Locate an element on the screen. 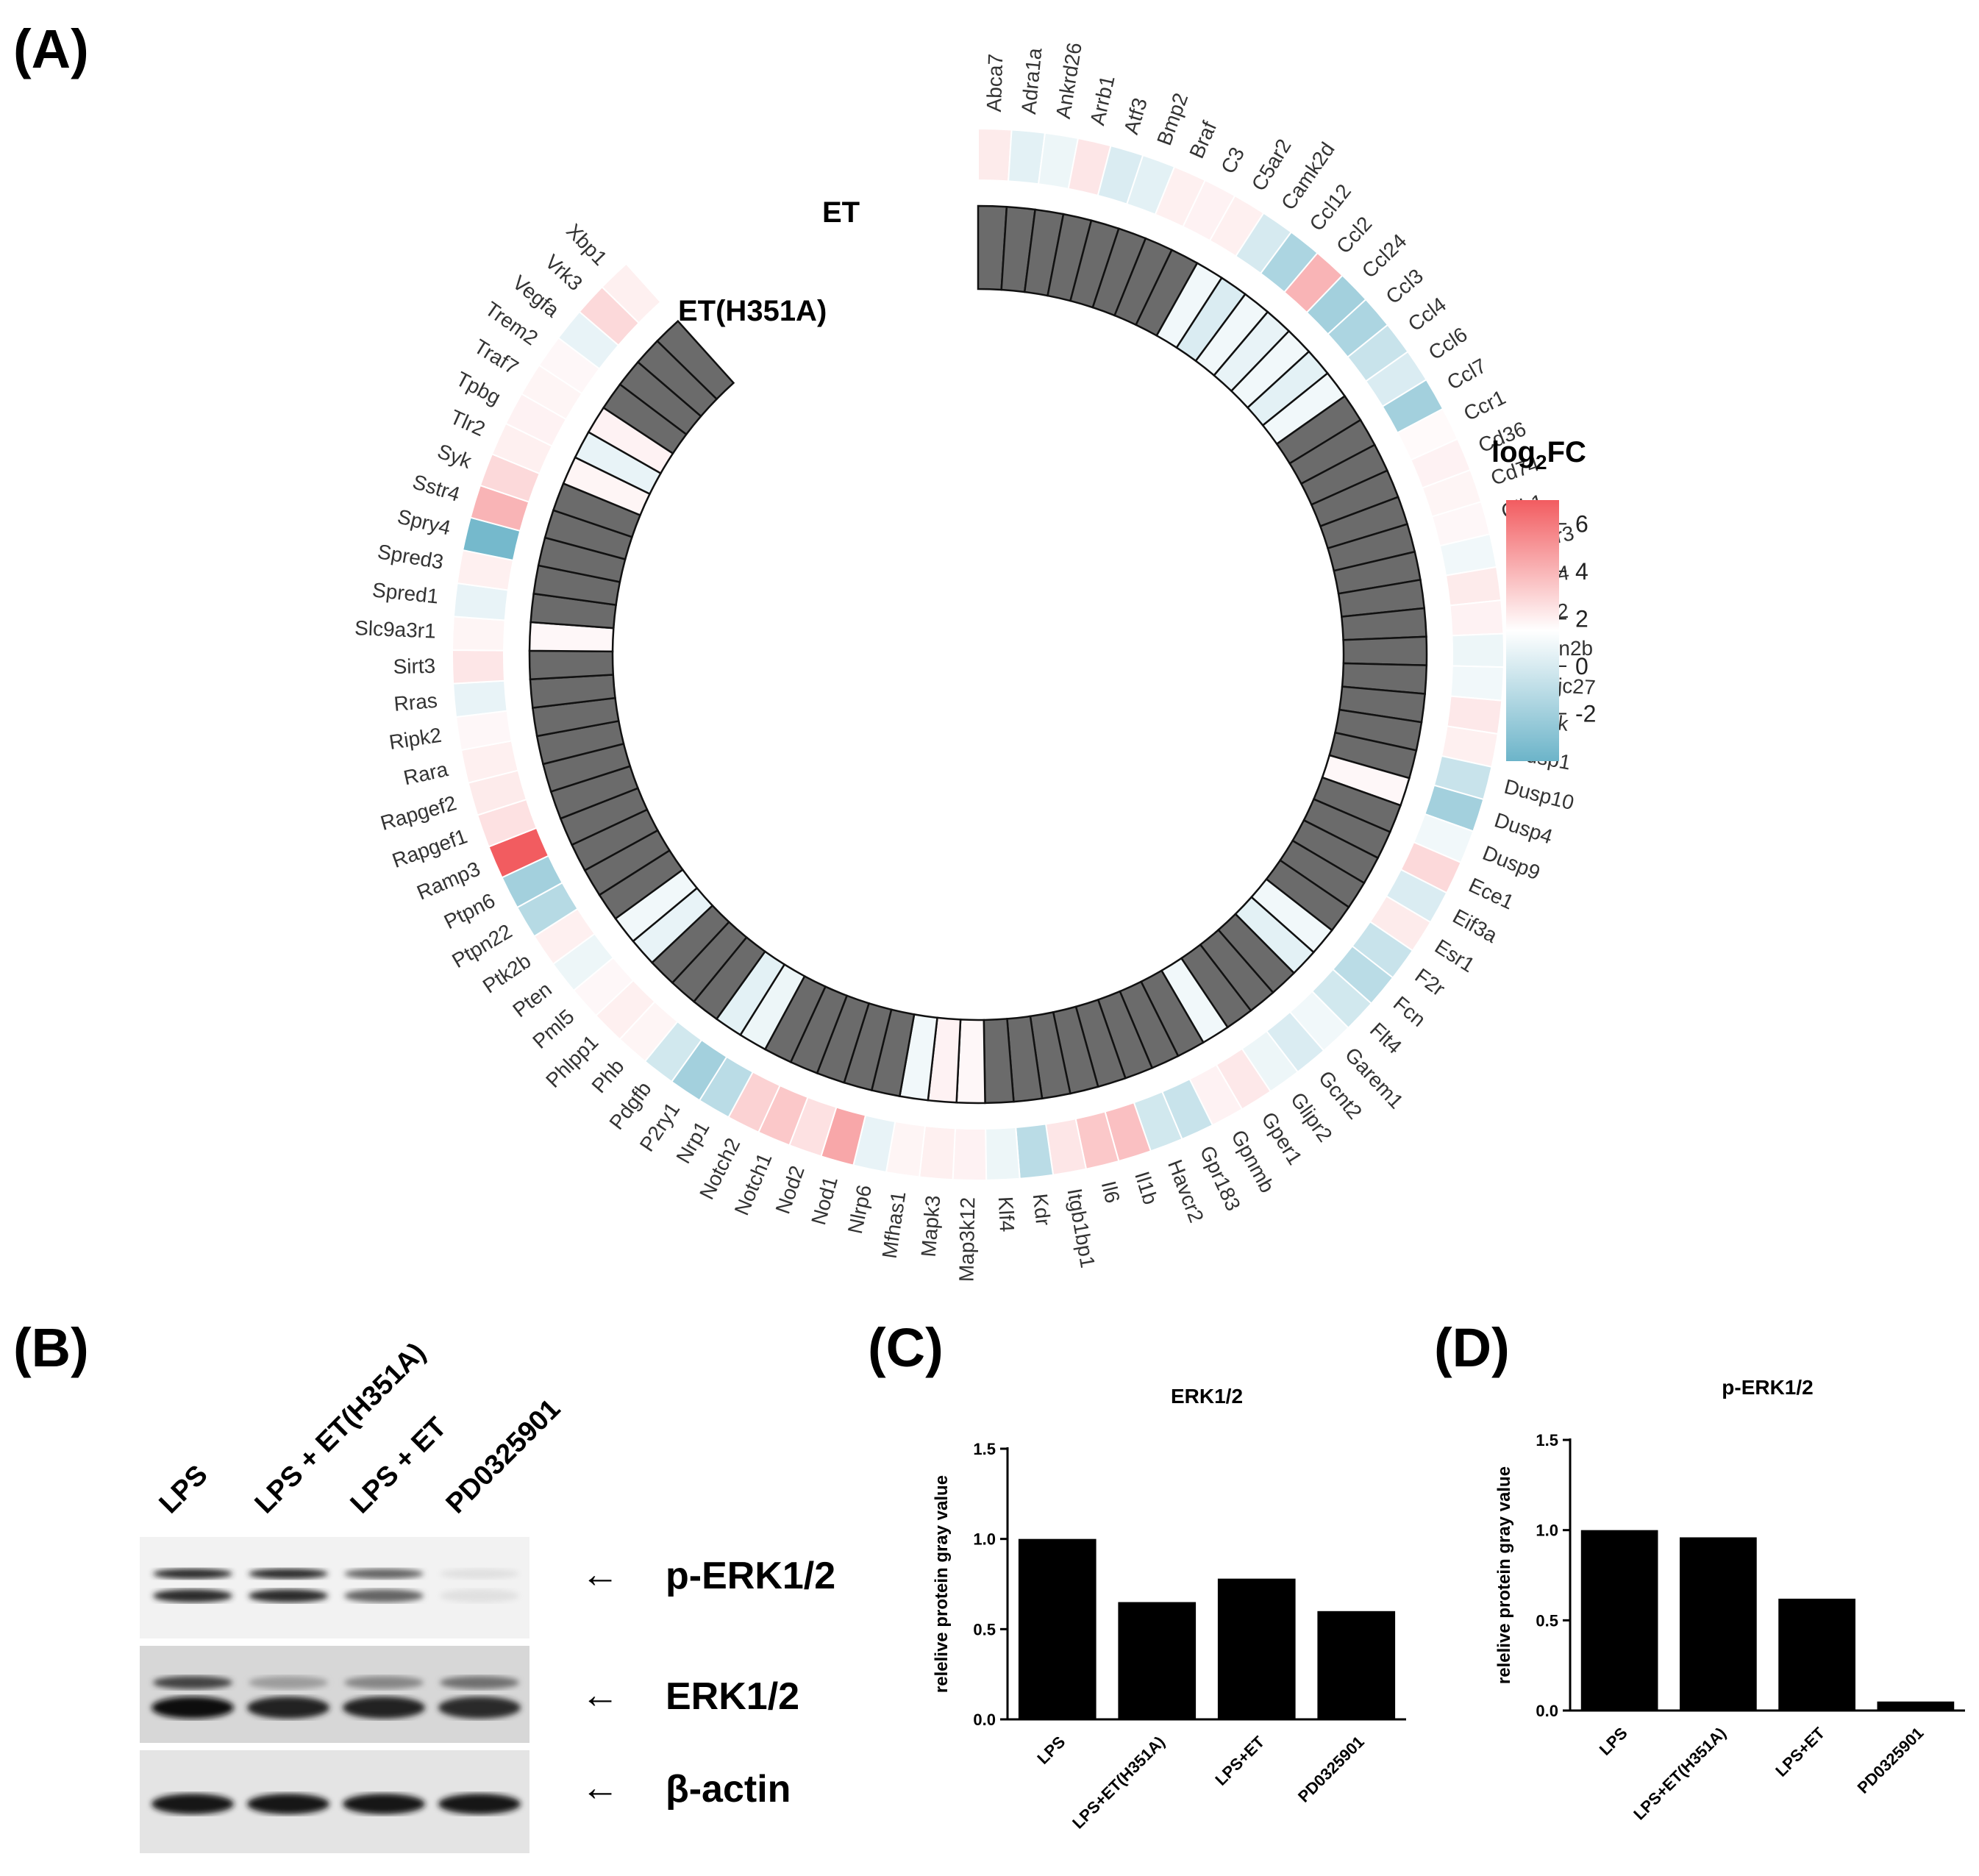  gene-label: Havcr2 is located at coordinates (1185, 1191).